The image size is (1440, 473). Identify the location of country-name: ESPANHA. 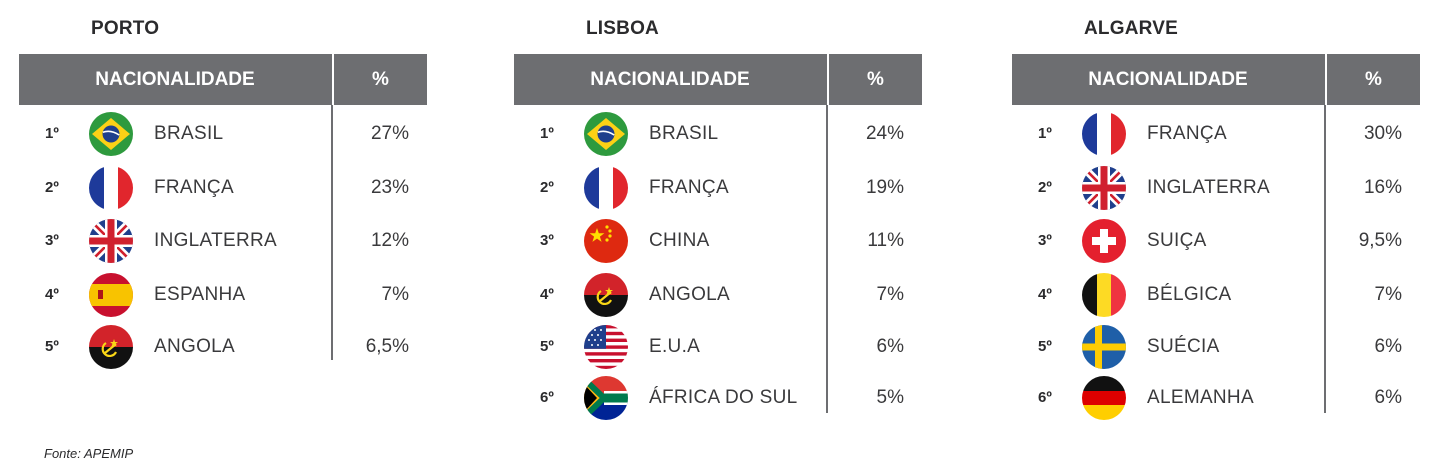
(200, 294).